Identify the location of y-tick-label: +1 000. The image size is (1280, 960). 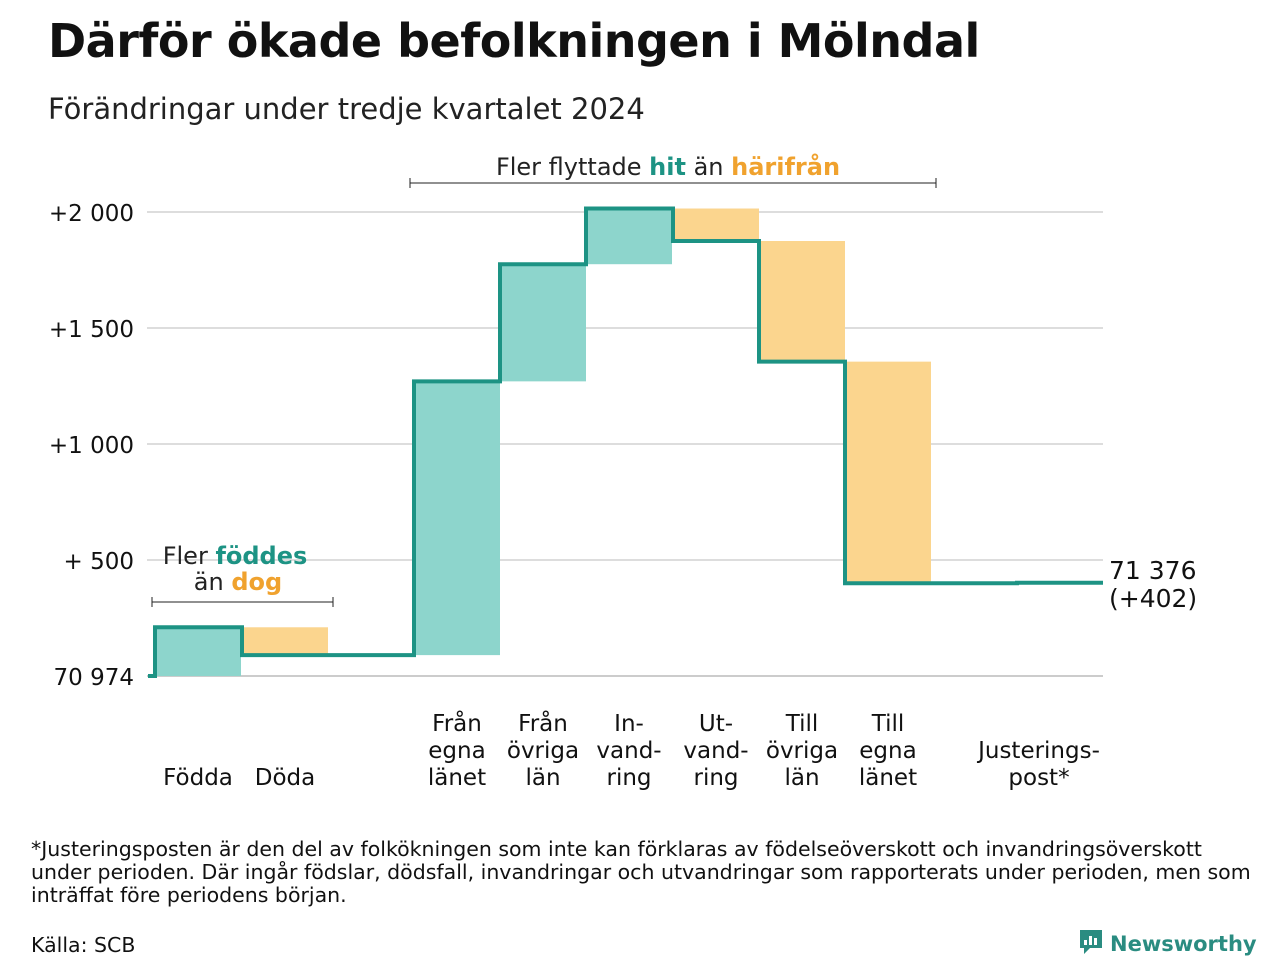
(91, 446).